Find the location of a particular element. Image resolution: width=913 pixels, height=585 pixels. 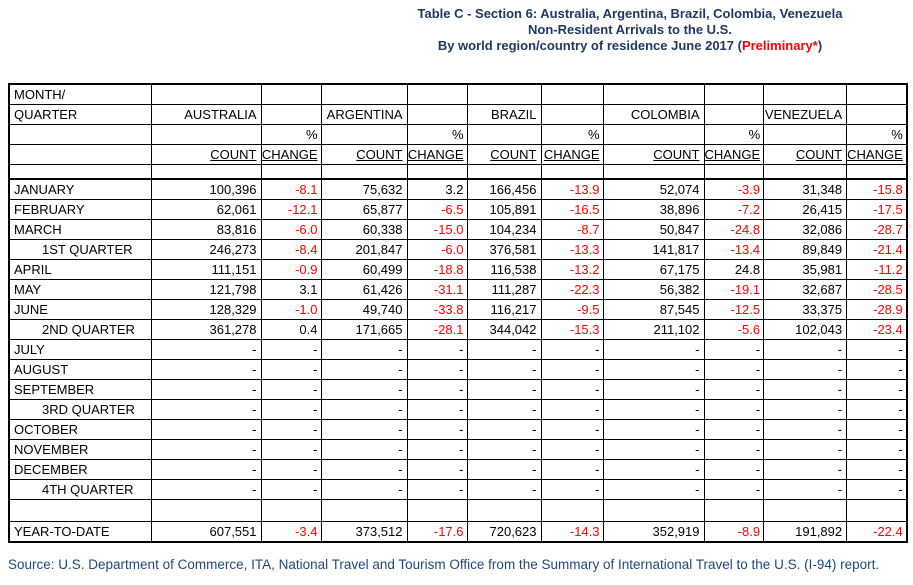

change-cell-argentina: -17.6 is located at coordinates (437, 531).